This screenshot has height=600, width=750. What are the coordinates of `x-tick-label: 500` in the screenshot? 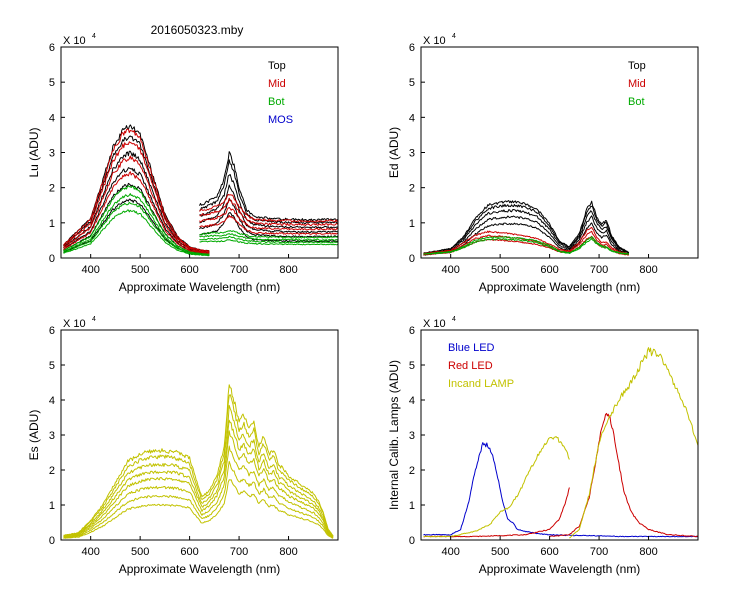 It's located at (500, 552).